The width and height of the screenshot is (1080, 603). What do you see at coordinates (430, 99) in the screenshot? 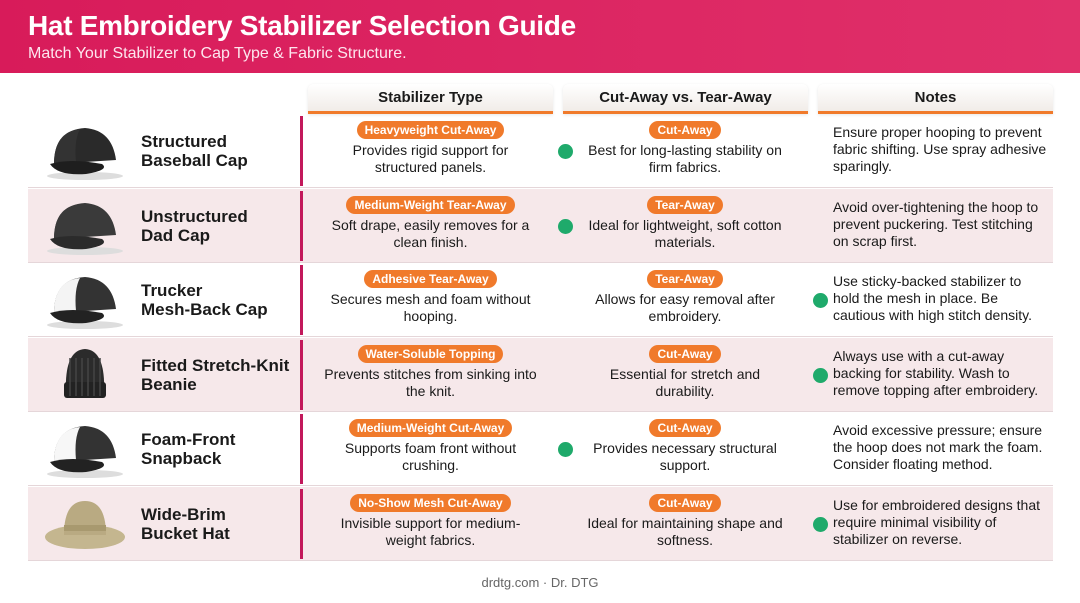
I see `column-header: Stabilizer Type` at bounding box center [430, 99].